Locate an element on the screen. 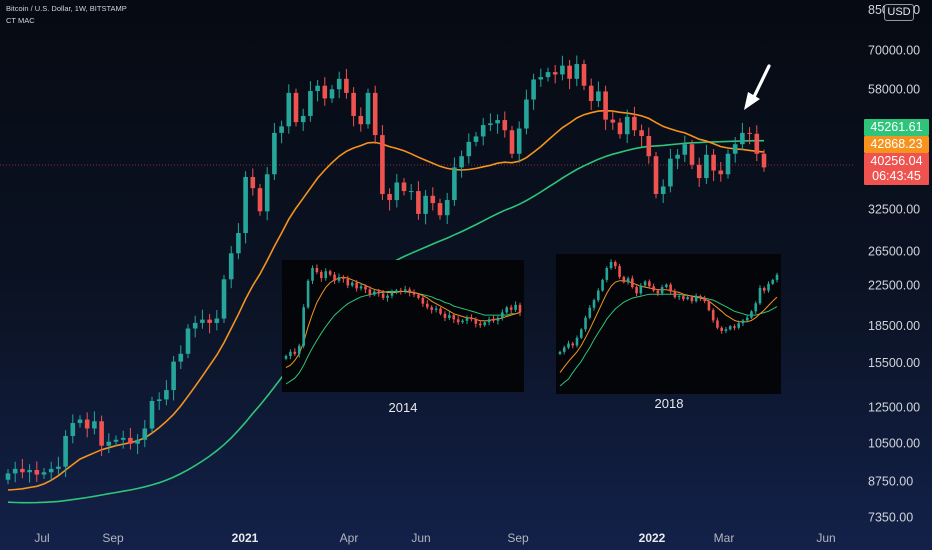 The width and height of the screenshot is (932, 550). inset-caption: 2014 is located at coordinates (403, 407).